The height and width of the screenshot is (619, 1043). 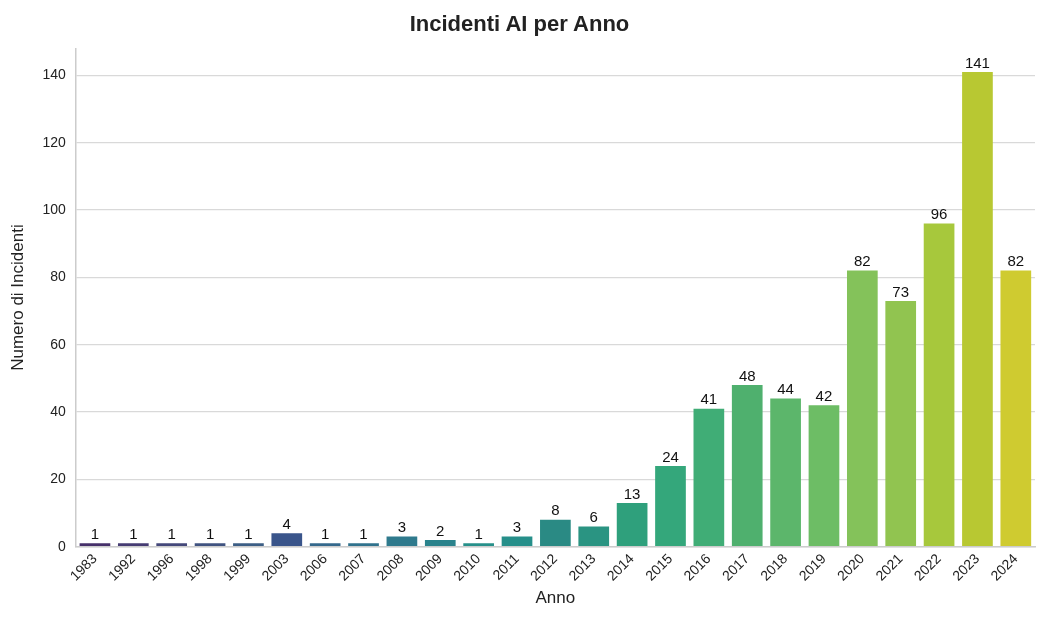 What do you see at coordinates (901, 291) in the screenshot?
I see `data-label: 73` at bounding box center [901, 291].